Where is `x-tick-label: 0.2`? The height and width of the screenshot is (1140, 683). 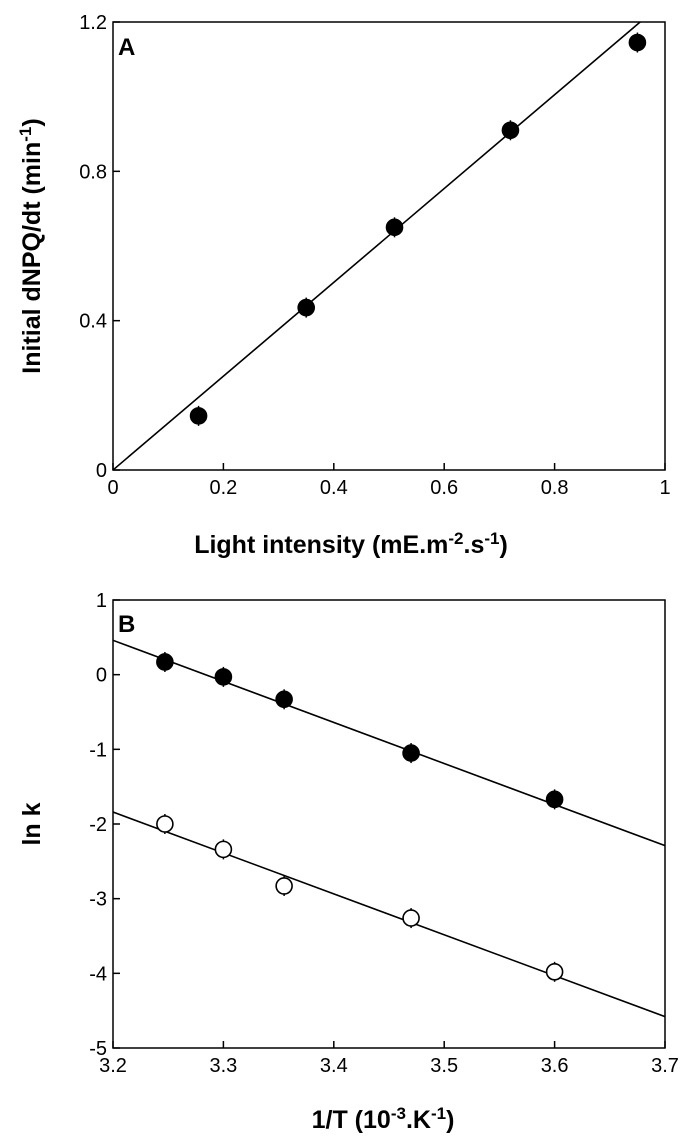 x-tick-label: 0.2 is located at coordinates (223, 488).